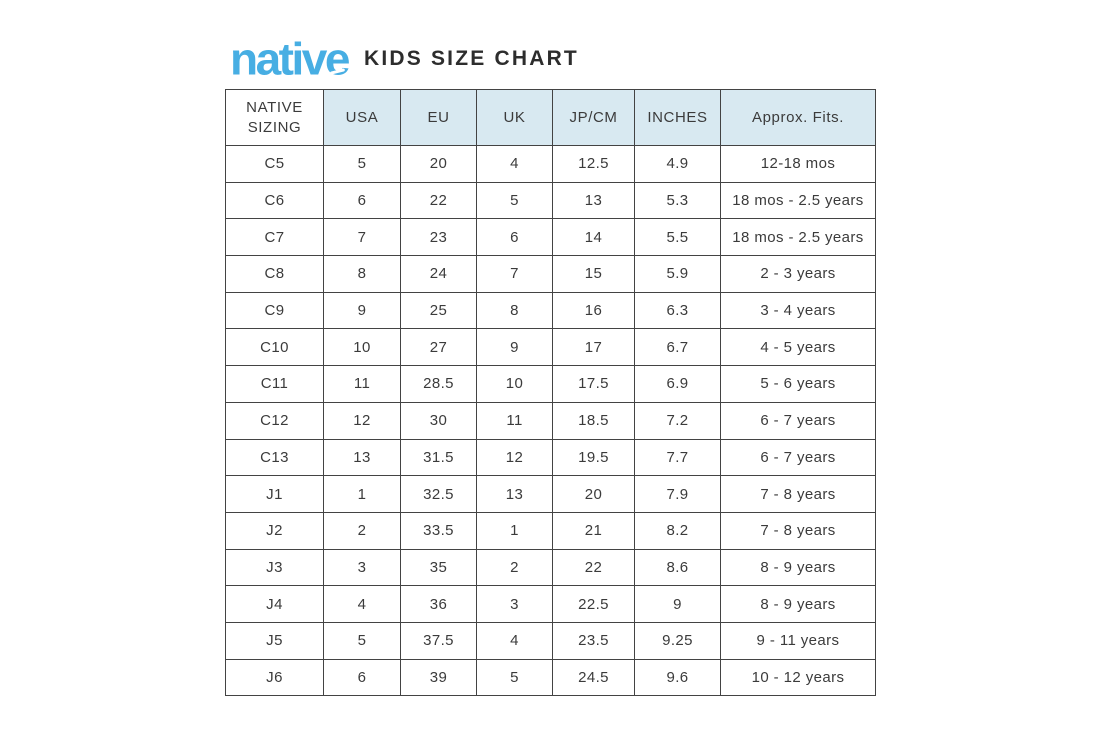 This screenshot has height=737, width=1100. Describe the element at coordinates (677, 200) in the screenshot. I see `cell-c6-inches: 5.3` at that location.